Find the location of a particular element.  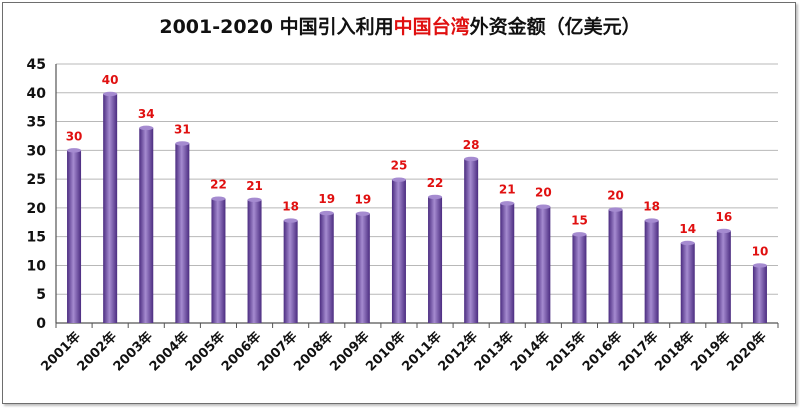

y-tick-labels: 0 5 10 15 20 25 30 35 40 45 is located at coordinates (37, 194).